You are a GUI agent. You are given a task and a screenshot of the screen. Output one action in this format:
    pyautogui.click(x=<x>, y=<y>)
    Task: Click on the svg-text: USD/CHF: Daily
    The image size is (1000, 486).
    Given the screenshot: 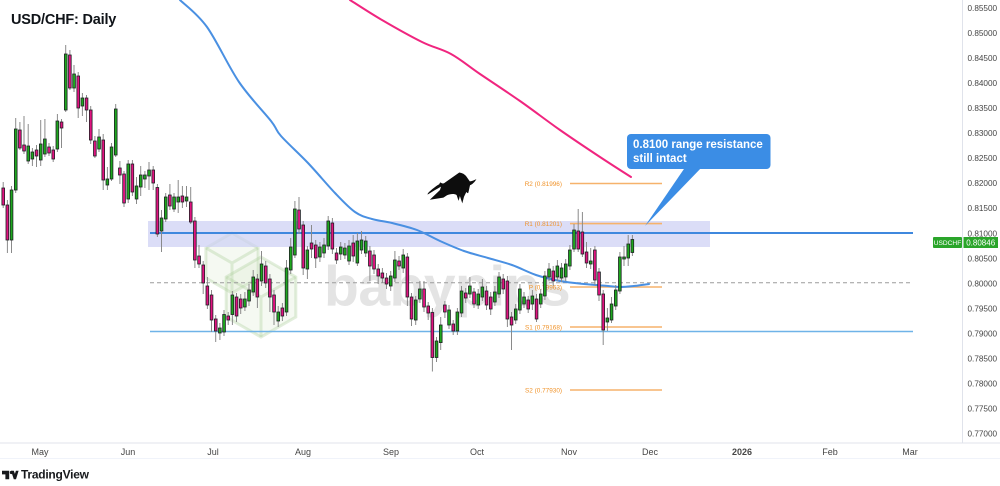 What is the action you would take?
    pyautogui.click(x=63, y=20)
    